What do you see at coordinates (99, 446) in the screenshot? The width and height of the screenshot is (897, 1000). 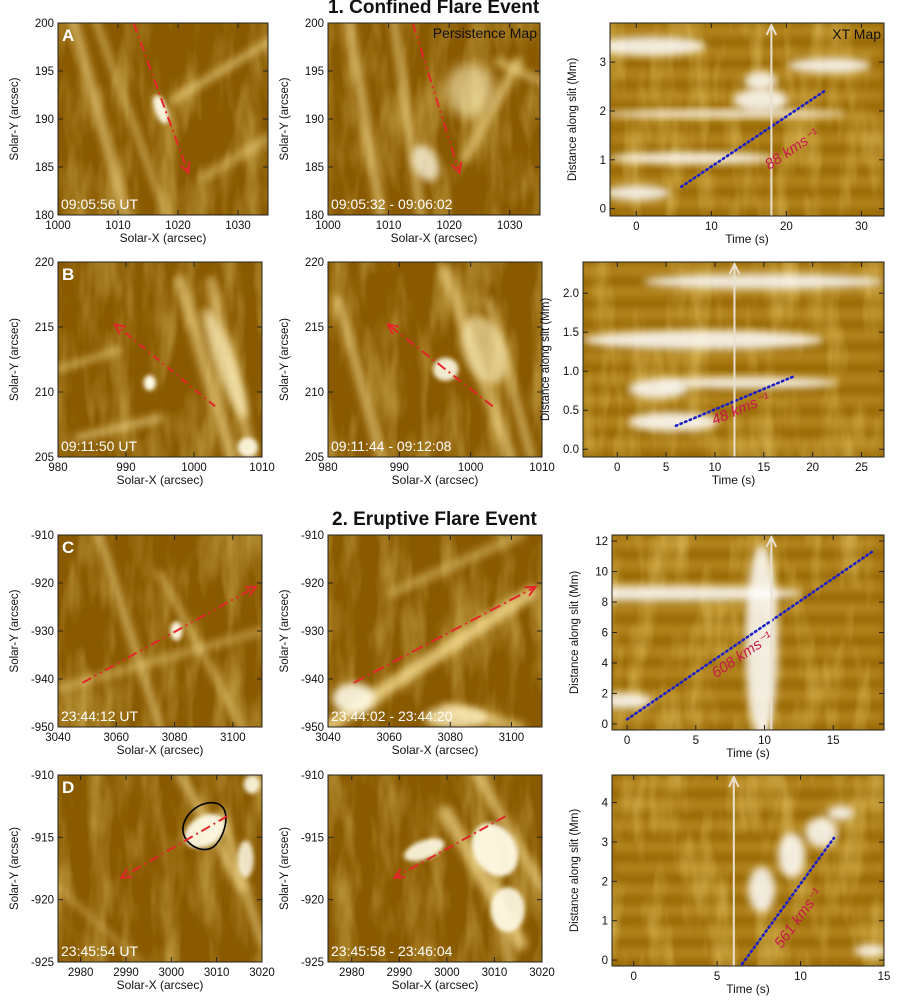 I see `snapshot-timestamp: 09:11:50 UT` at bounding box center [99, 446].